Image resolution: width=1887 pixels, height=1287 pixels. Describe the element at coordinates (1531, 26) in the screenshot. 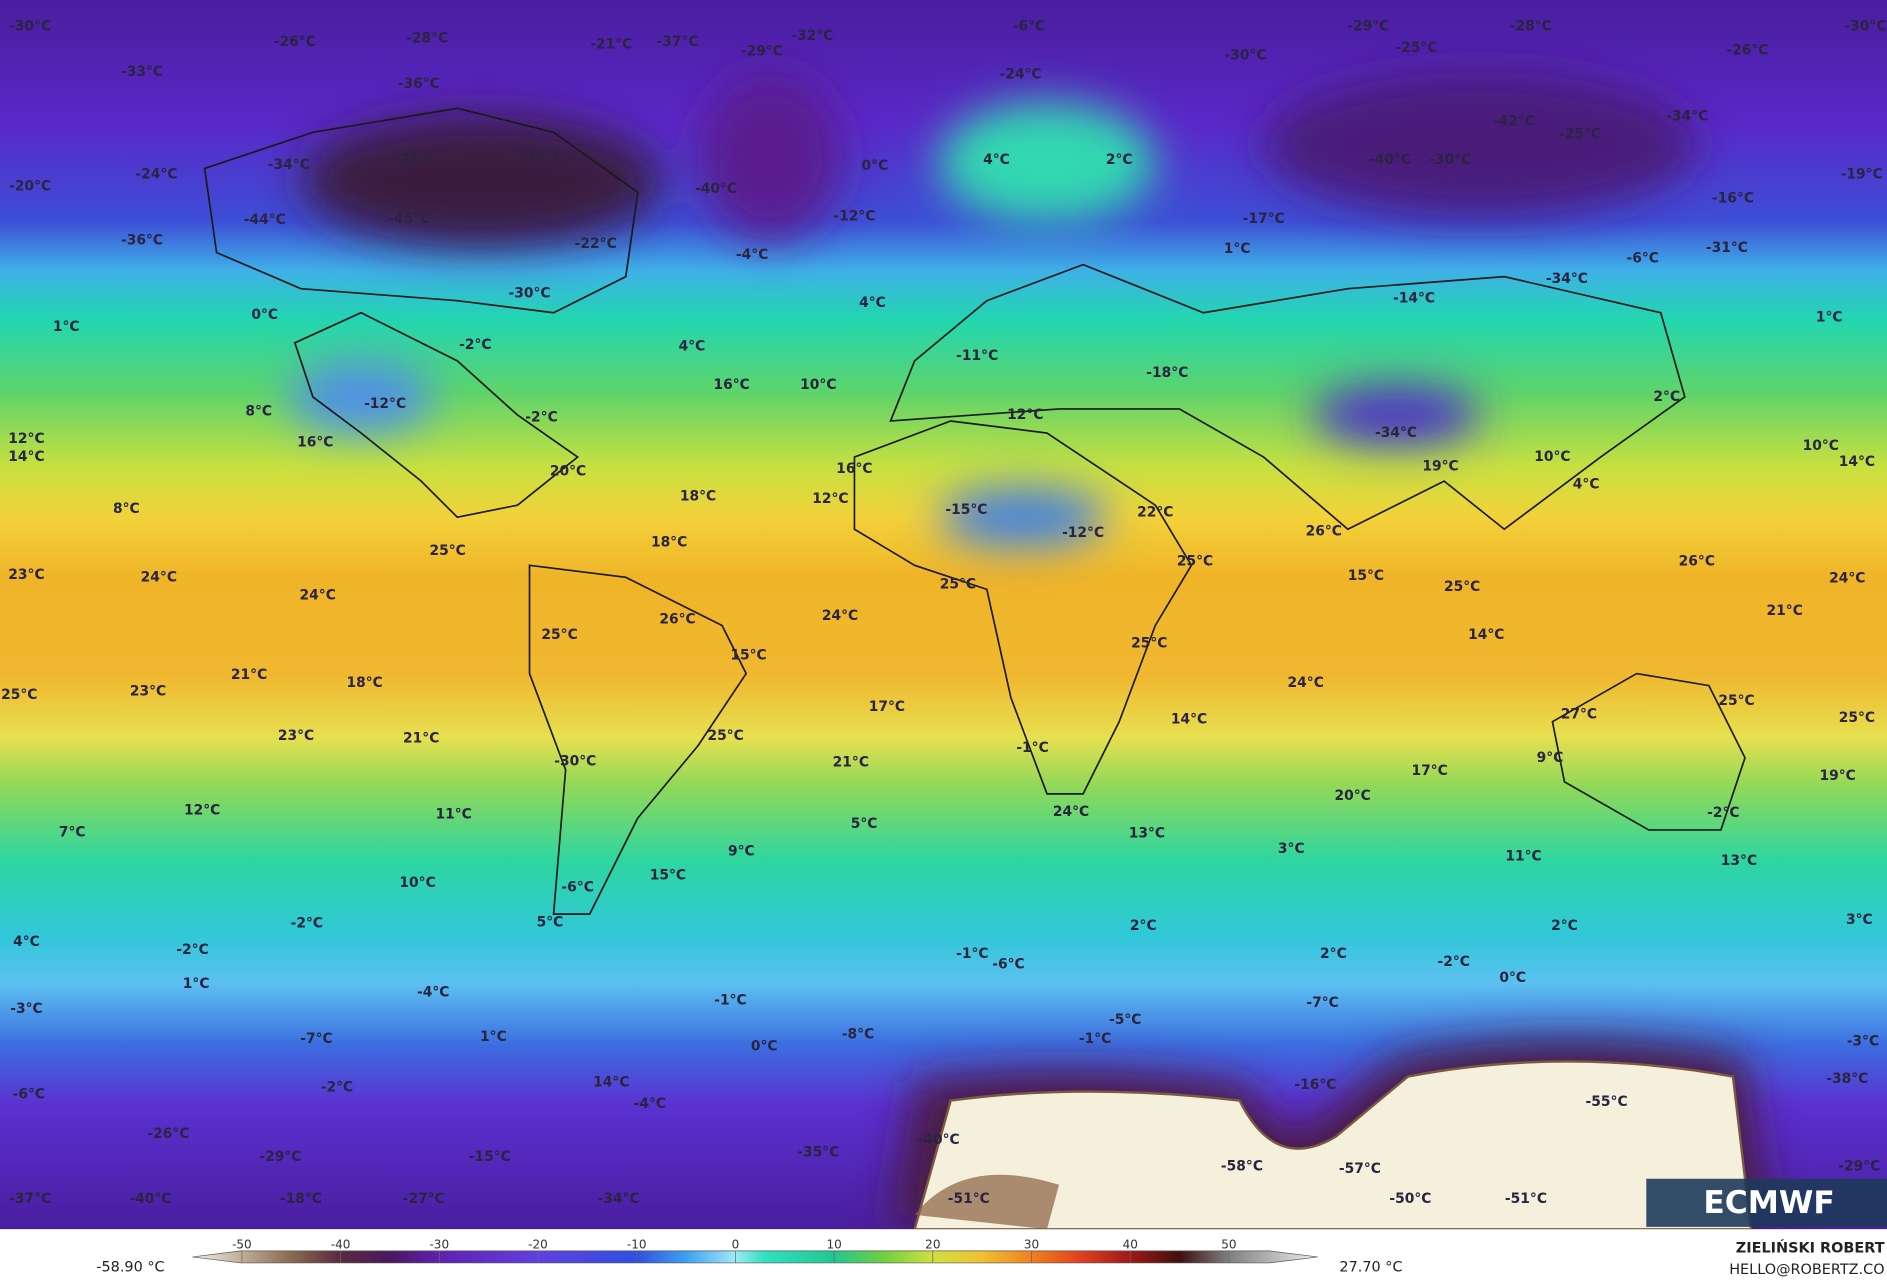

I see `temperature-label: -28°C` at that location.